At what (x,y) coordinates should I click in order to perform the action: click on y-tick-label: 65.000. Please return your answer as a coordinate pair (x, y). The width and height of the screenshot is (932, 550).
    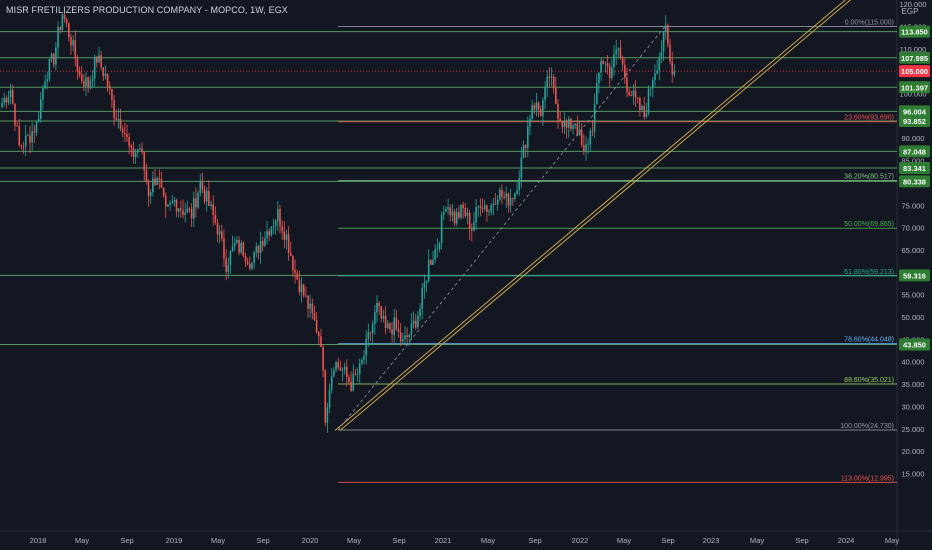
    Looking at the image, I should click on (913, 250).